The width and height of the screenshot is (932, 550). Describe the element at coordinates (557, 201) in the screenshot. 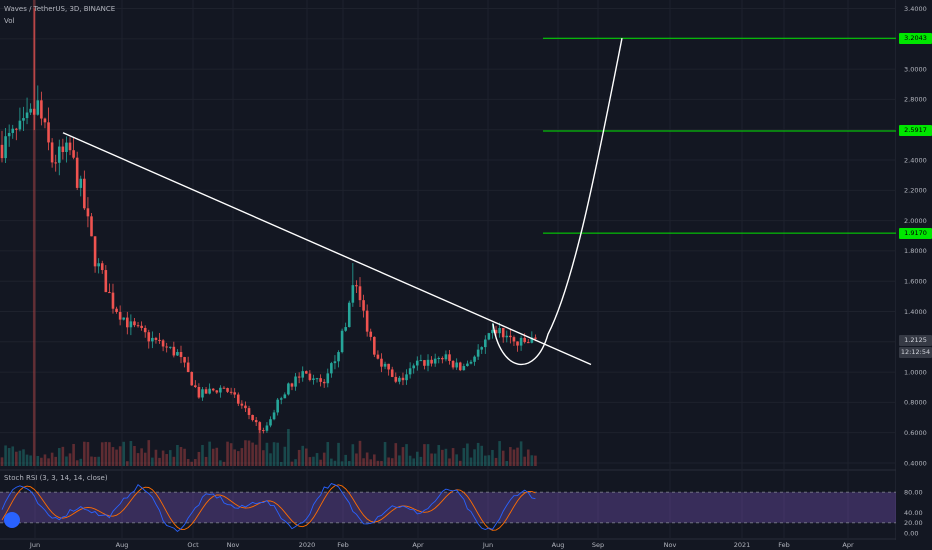

I see `breakout-projection-curve` at that location.